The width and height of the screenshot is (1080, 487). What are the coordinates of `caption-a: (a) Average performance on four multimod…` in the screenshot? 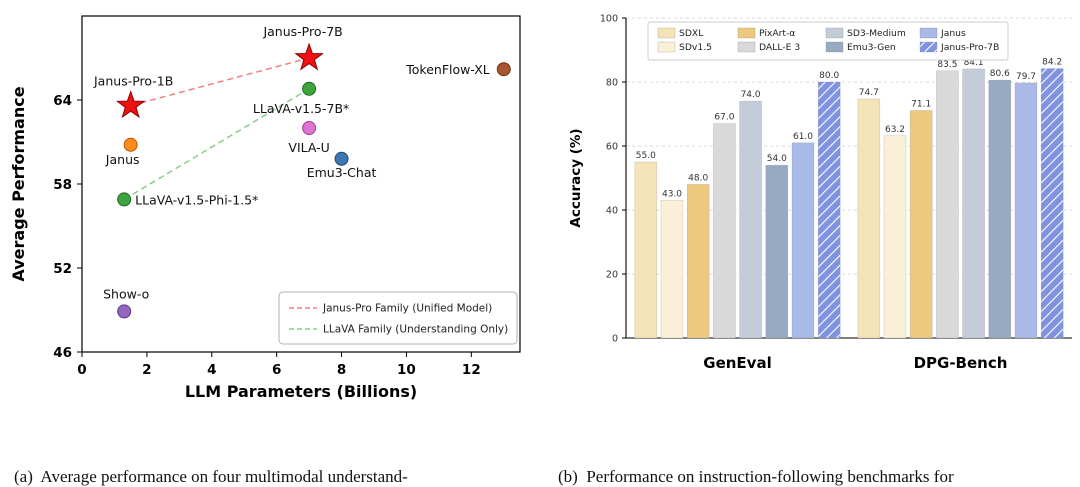 It's located at (284, 450).